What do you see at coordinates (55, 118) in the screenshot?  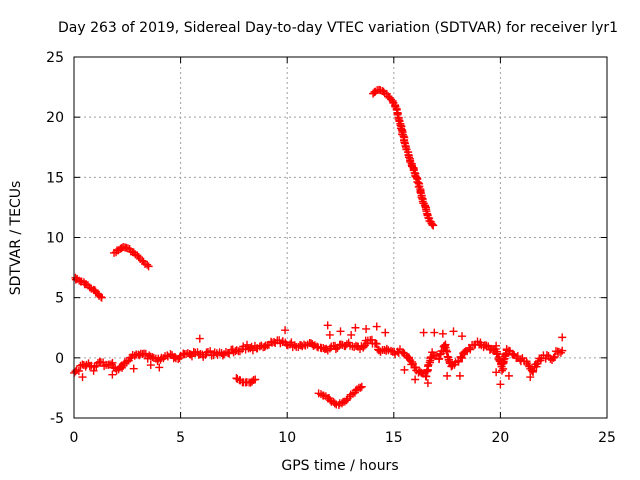 I see `y-tick-label: 20` at bounding box center [55, 118].